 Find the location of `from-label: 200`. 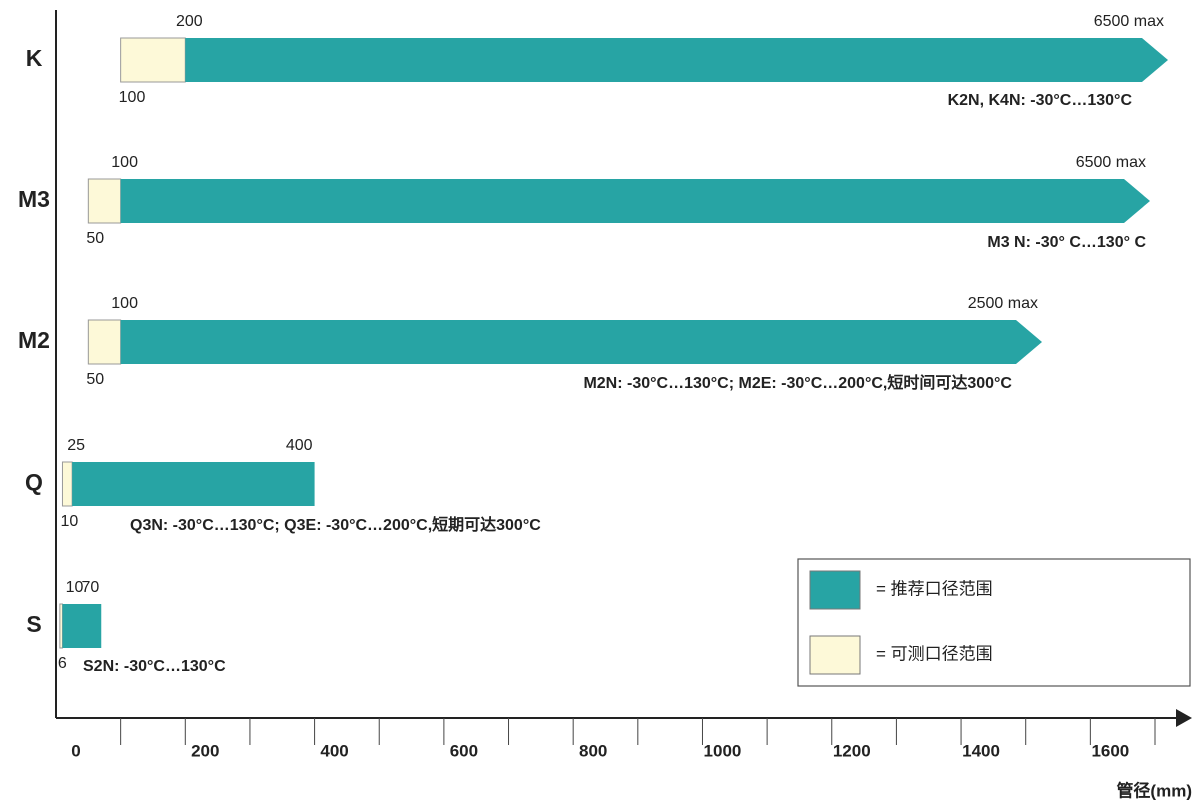

from-label: 200 is located at coordinates (189, 21).